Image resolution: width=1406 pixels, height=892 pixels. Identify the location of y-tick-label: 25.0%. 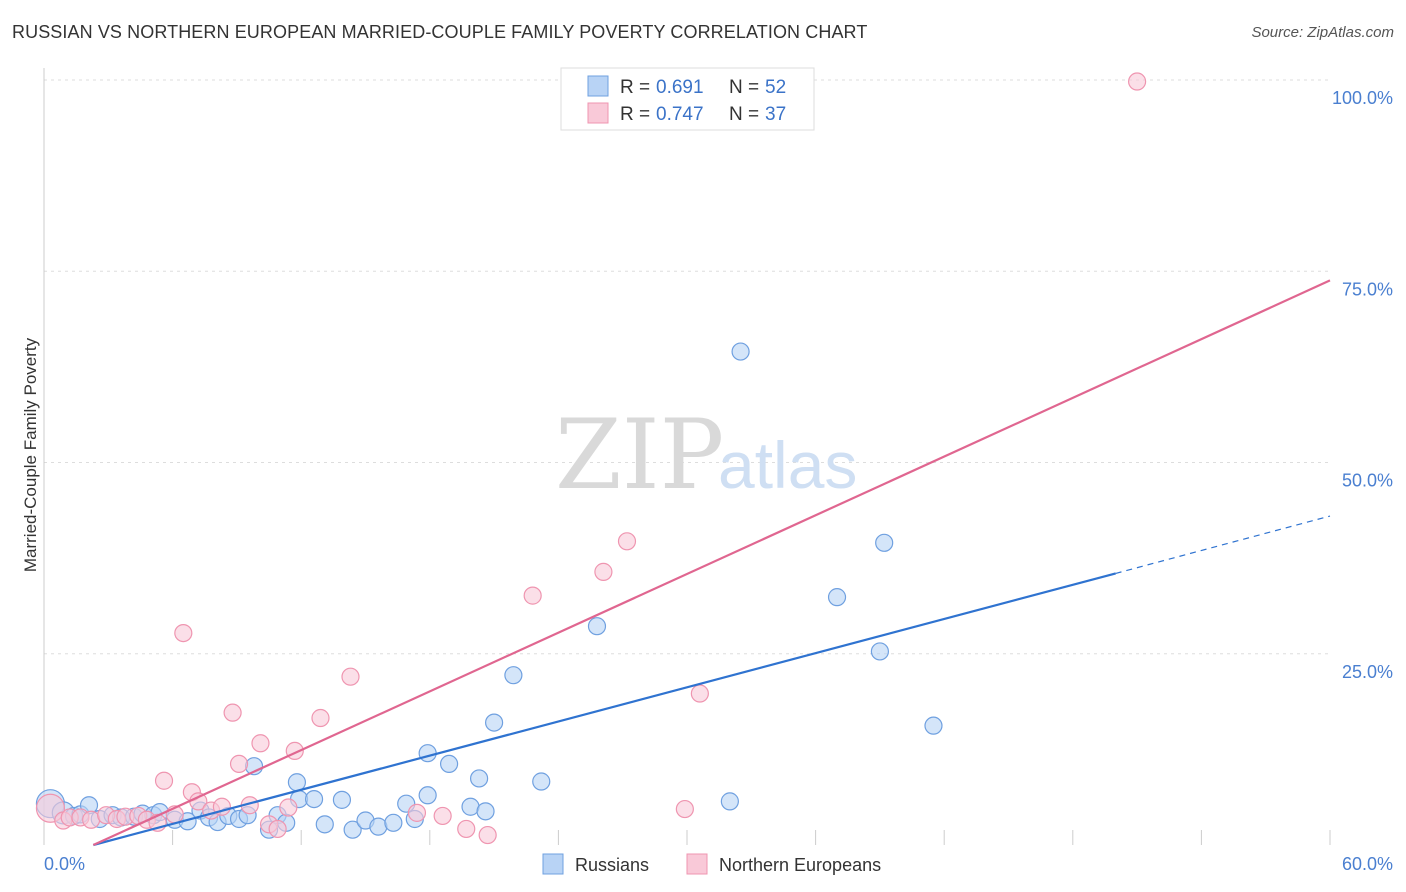
(1367, 672).